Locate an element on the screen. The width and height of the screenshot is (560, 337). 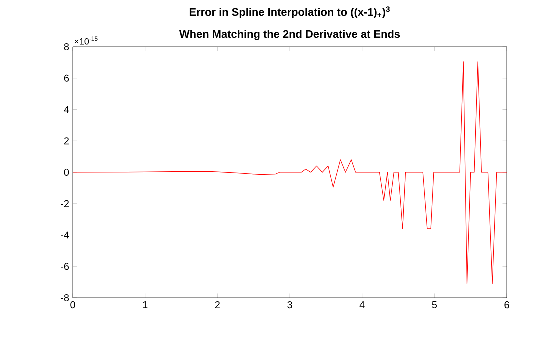
chart-subtitle: When Matching the 2nd Derivative at Ends is located at coordinates (290, 35).